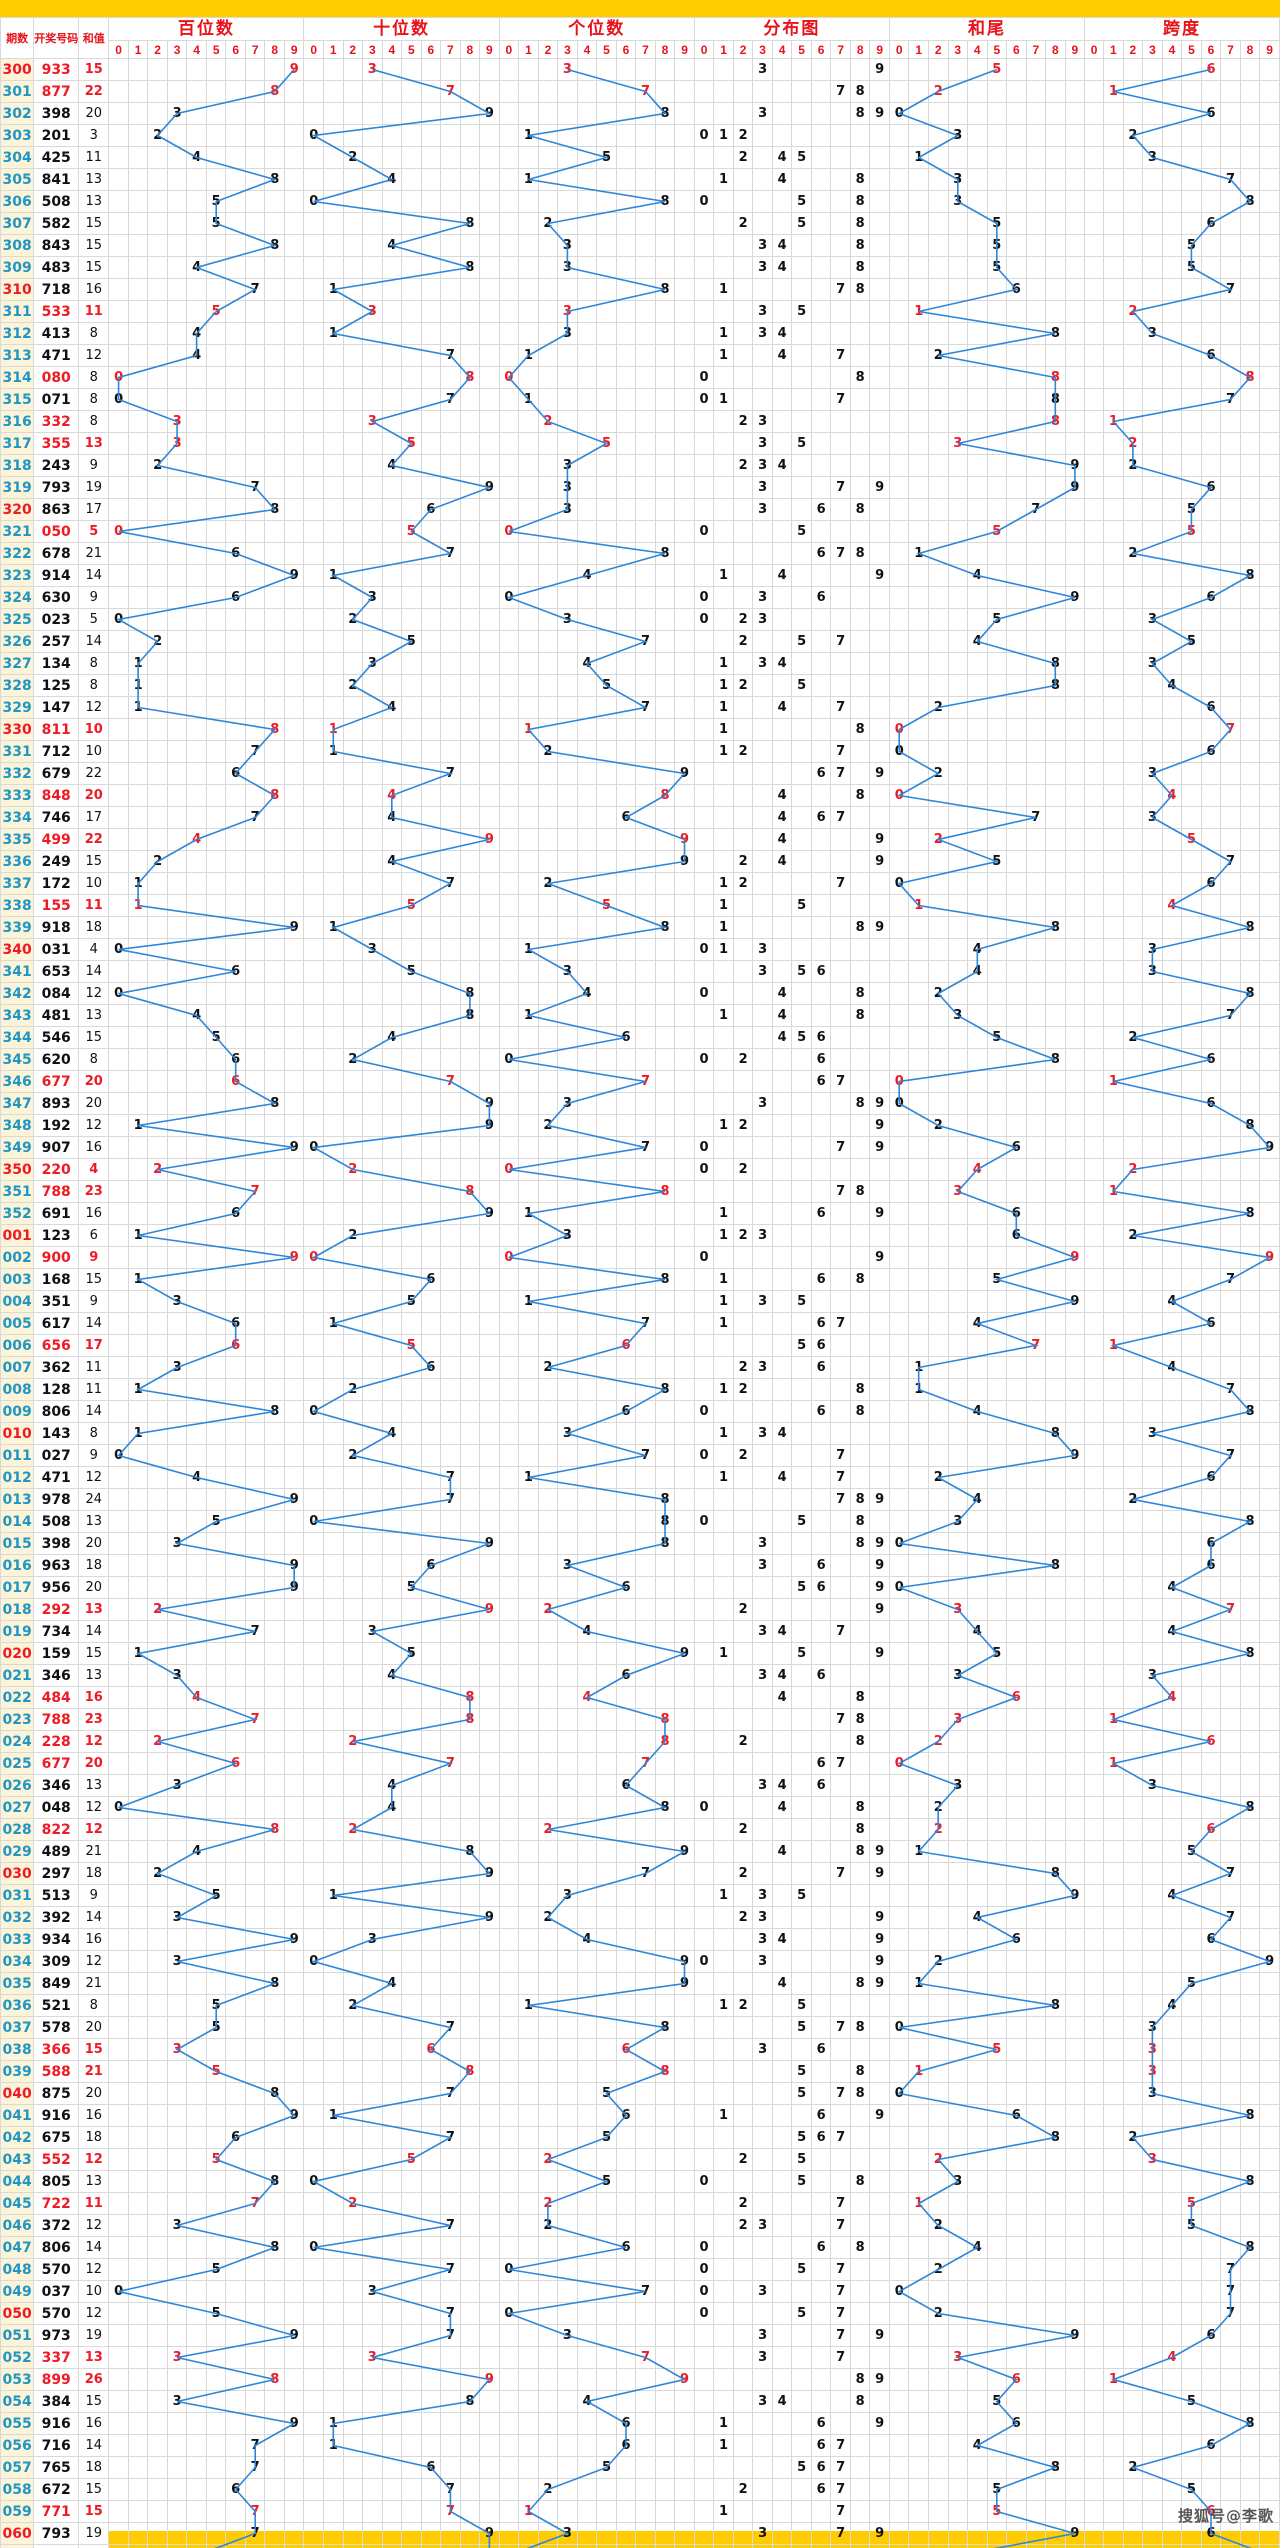 Image resolution: width=1280 pixels, height=2548 pixels. What do you see at coordinates (640, 685) in the screenshot?
I see `table-row: 328 125 8 1 2 5 1 2 5 8 4` at bounding box center [640, 685].